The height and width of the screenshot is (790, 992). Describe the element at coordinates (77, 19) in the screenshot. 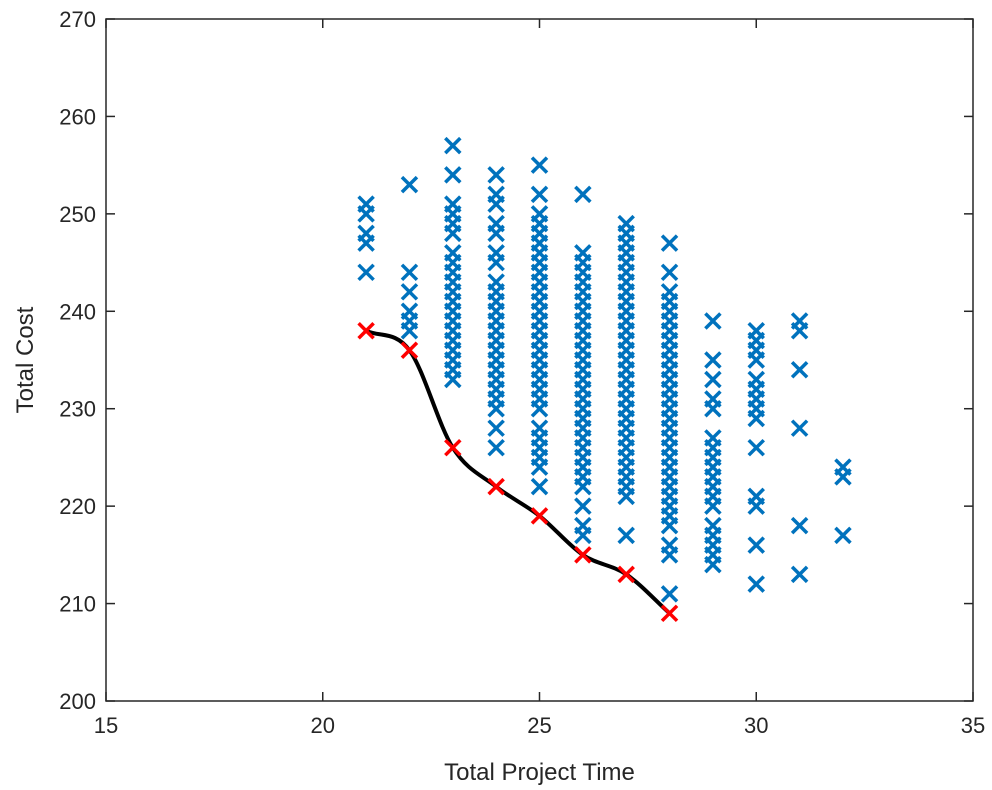

I see `y-tick-label: 270` at that location.